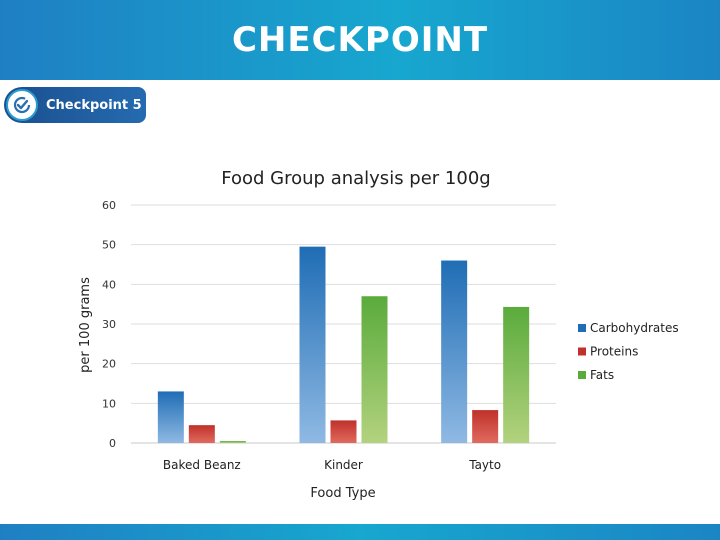  What do you see at coordinates (342, 493) in the screenshot?
I see `x-axis-label: Food Type` at bounding box center [342, 493].